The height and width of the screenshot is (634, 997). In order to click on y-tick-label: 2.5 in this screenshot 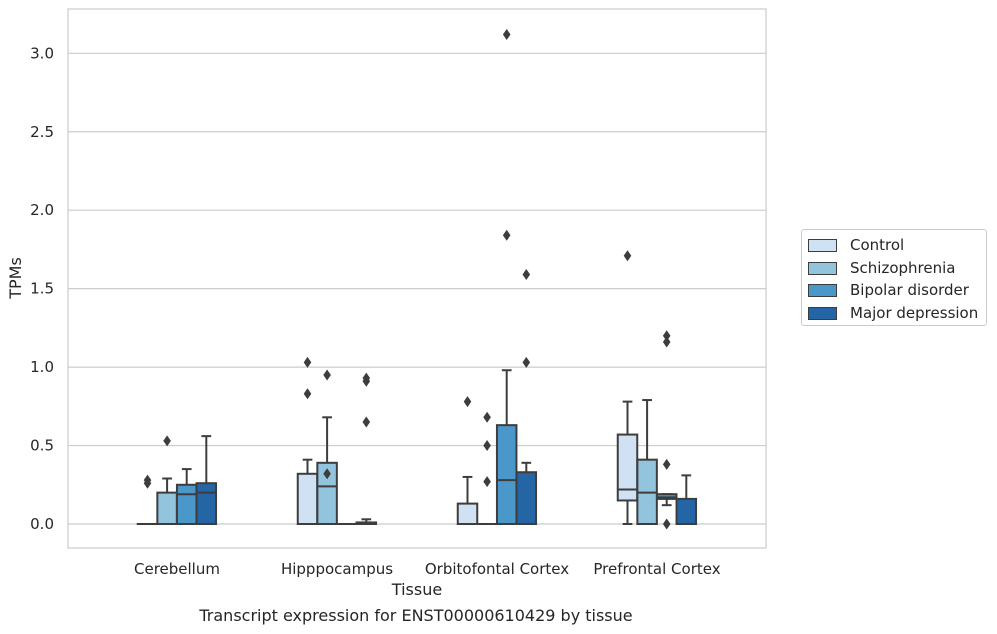, I will do `click(42, 132)`.